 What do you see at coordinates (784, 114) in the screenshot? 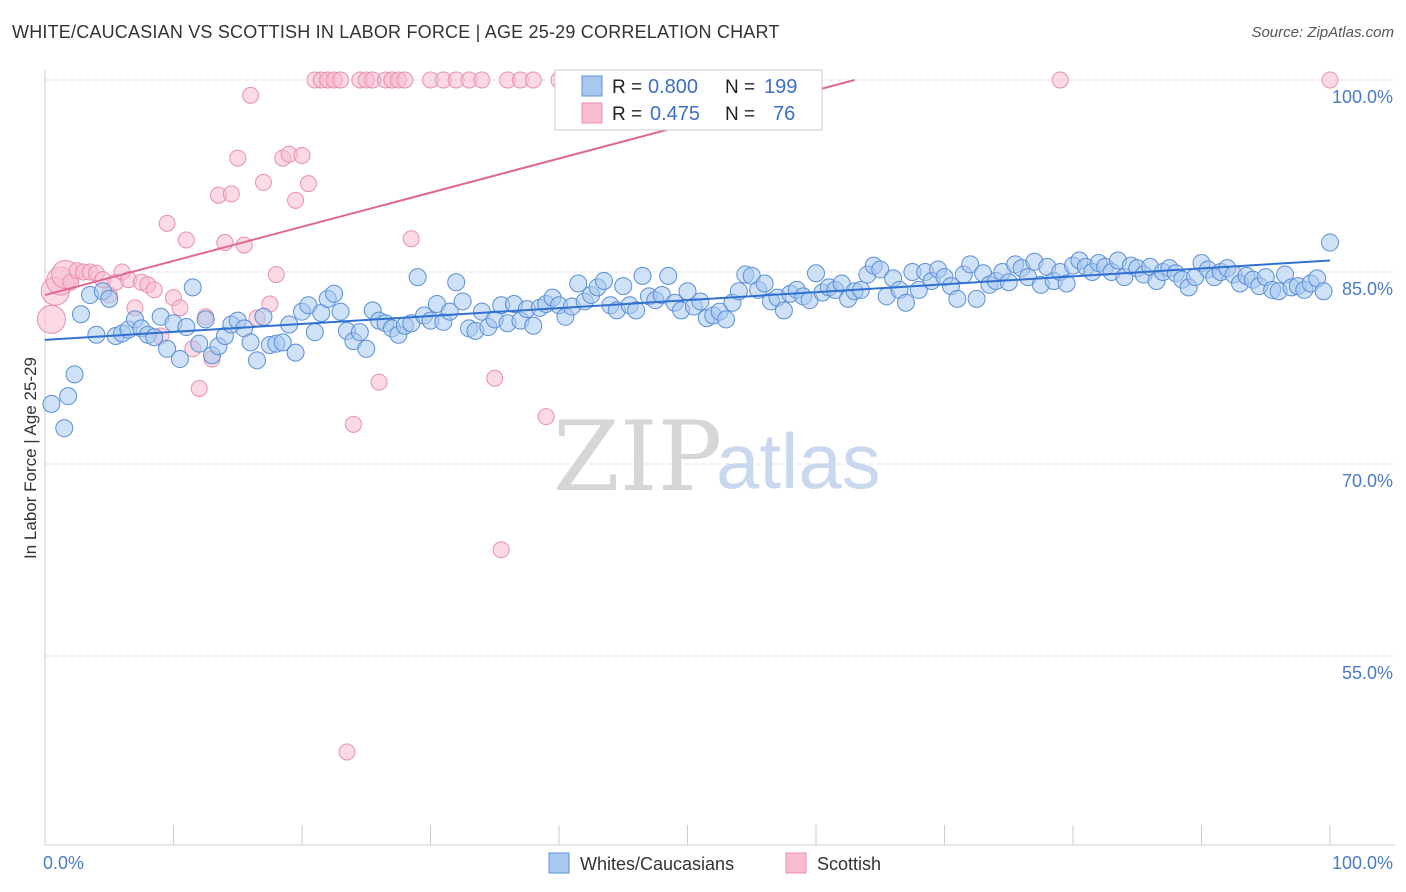
I see `stats-n-value-pink: 76` at bounding box center [784, 114].